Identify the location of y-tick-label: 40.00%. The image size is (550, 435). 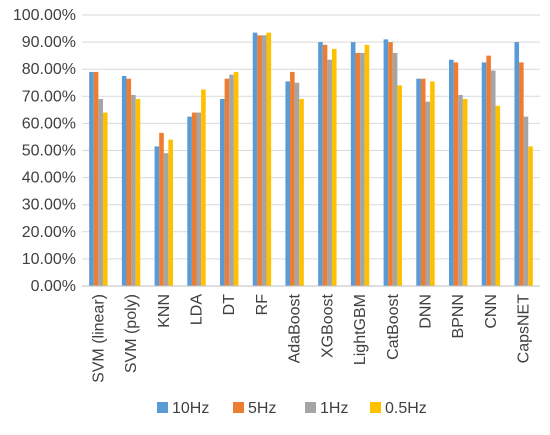
(49, 178).